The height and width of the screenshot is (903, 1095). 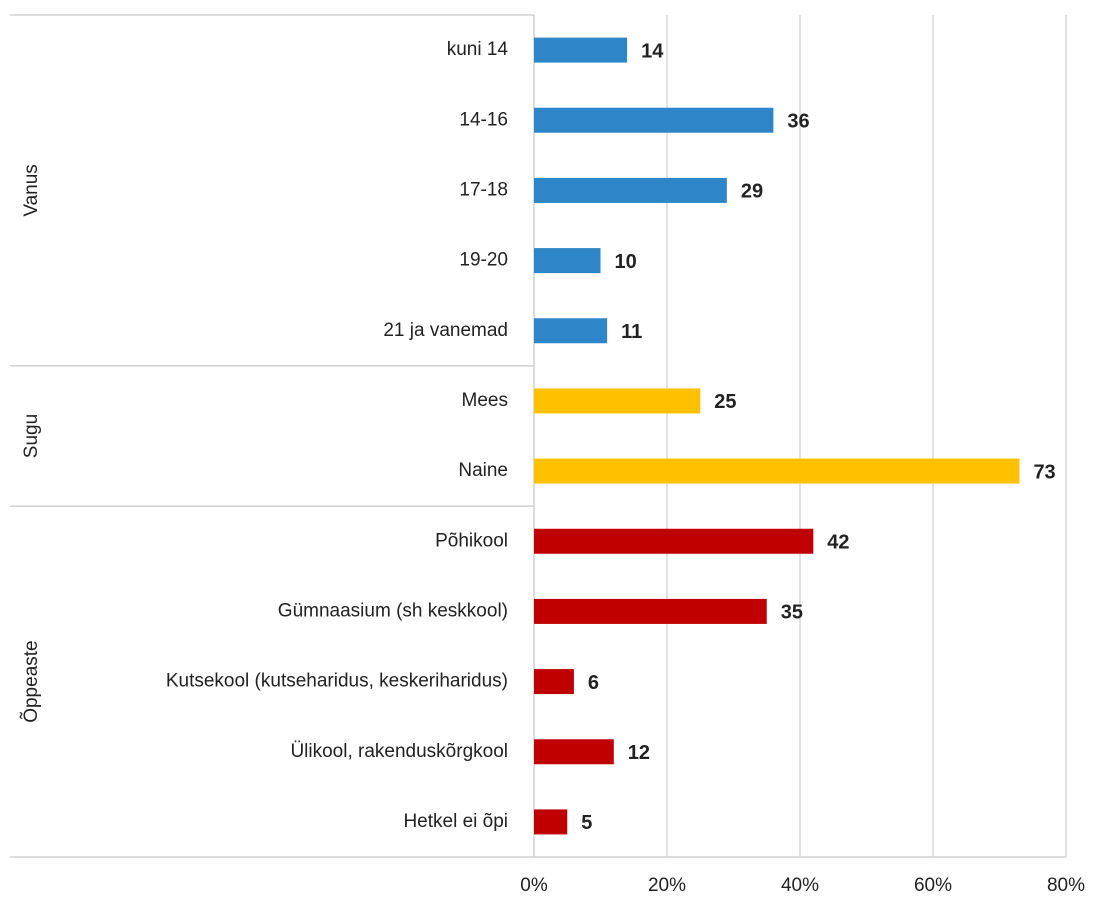 What do you see at coordinates (31, 436) in the screenshot?
I see `group-label: Sugu` at bounding box center [31, 436].